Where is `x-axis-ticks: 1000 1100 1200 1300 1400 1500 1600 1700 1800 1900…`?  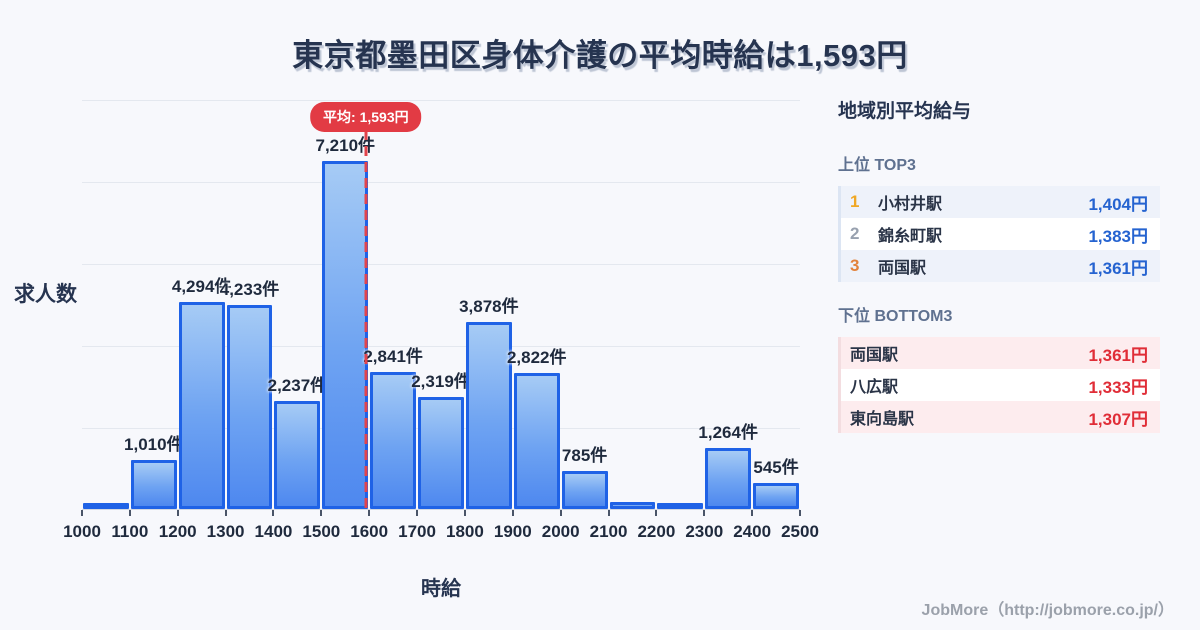
x-axis-ticks: 1000 1100 1200 1300 1400 1500 1600 1700 1800 1900… is located at coordinates (441, 534).